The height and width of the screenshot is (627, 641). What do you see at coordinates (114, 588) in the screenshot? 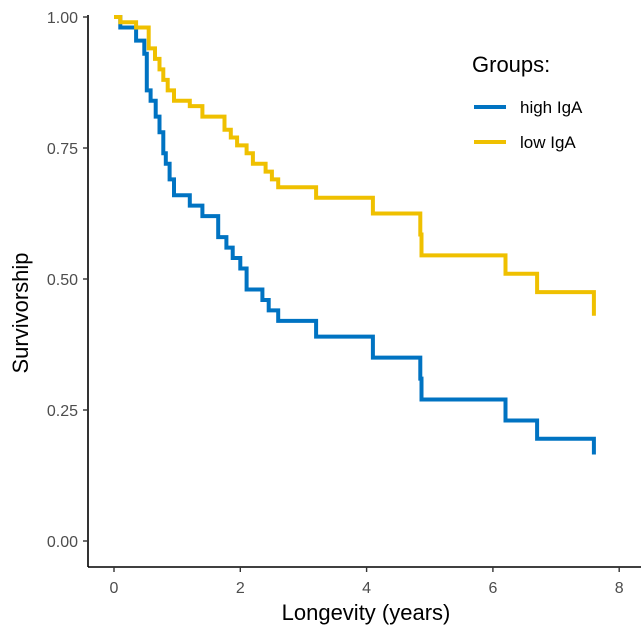
I see `x-tick-label: 0` at bounding box center [114, 588].